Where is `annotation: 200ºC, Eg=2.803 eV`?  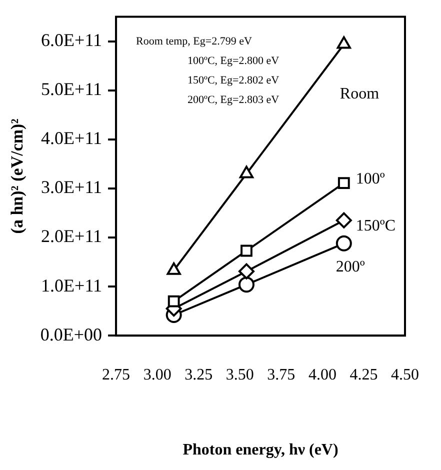 annotation: 200ºC, Eg=2.803 eV is located at coordinates (234, 100).